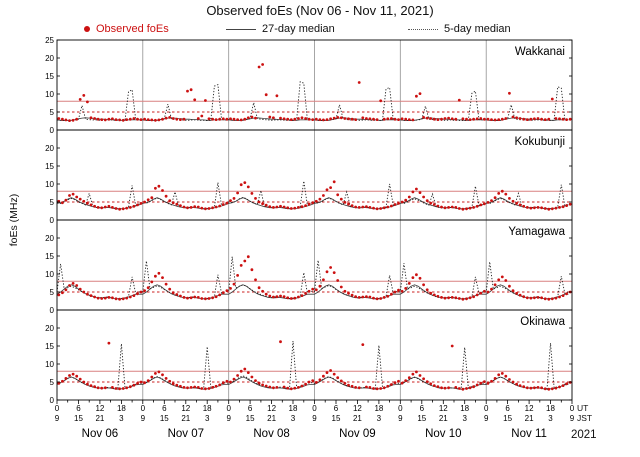  What do you see at coordinates (583, 408) in the screenshot?
I see `ut-axis-label: UT` at bounding box center [583, 408].